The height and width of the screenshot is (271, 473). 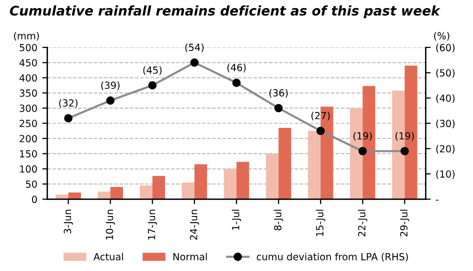 I want to click on x-tick-label: 1-Jul, so click(x=237, y=220).